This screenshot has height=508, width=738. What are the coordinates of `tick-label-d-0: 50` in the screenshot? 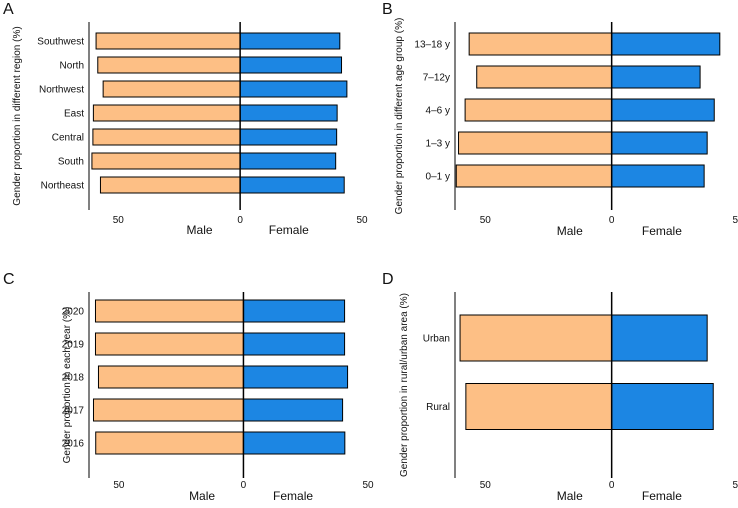 It's located at (486, 485).